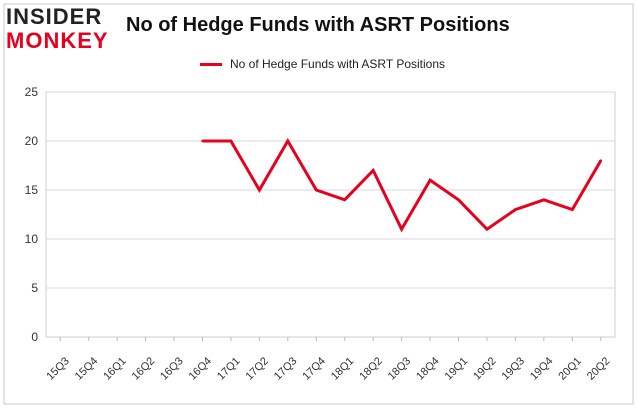 The width and height of the screenshot is (637, 408). What do you see at coordinates (172, 369) in the screenshot?
I see `x-tick-label: 16Q3` at bounding box center [172, 369].